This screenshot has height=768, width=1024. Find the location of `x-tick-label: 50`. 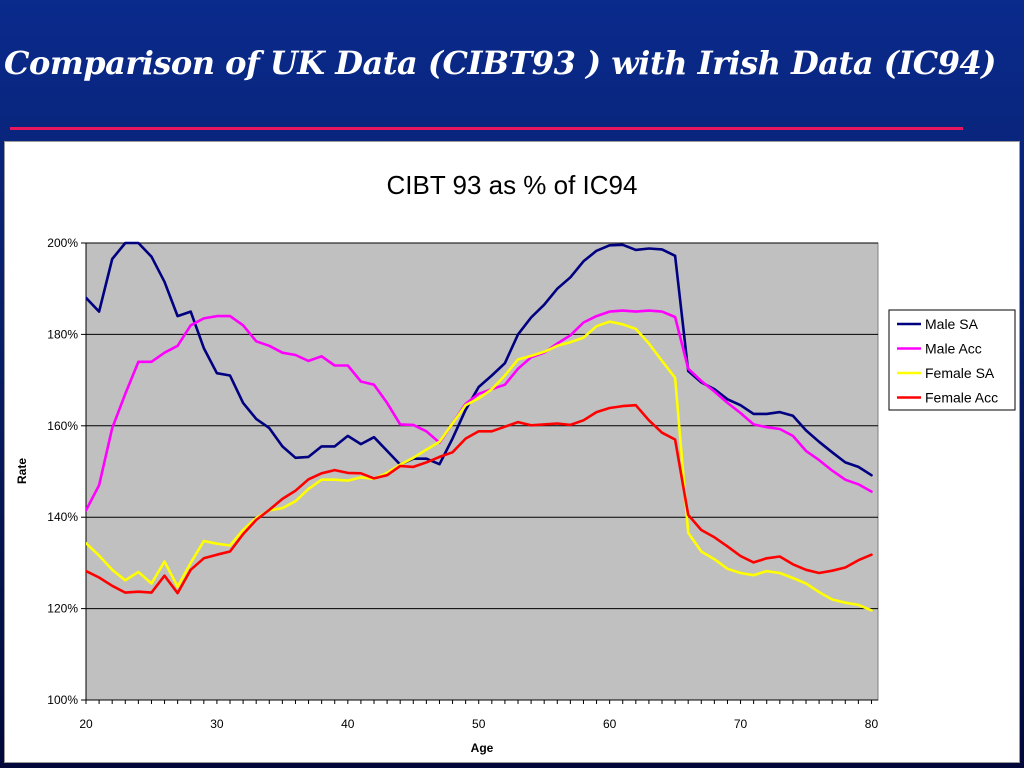

x-tick-label: 50 is located at coordinates (479, 724).